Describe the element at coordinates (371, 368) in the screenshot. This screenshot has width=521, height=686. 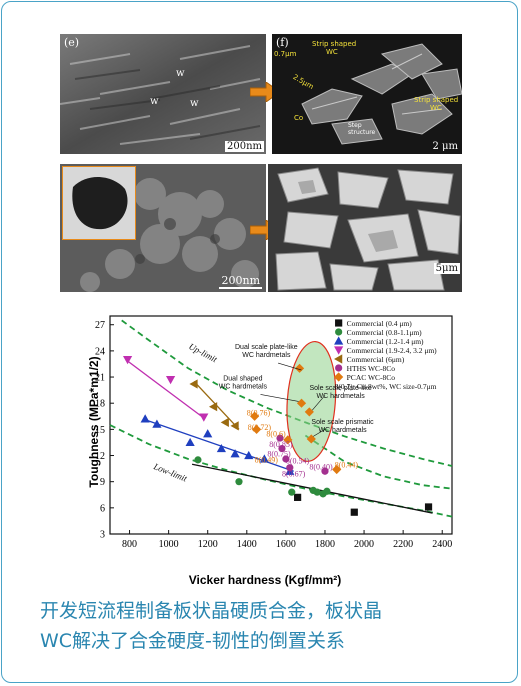
I see `legend-entry: HTHS WC-8Co` at that location.